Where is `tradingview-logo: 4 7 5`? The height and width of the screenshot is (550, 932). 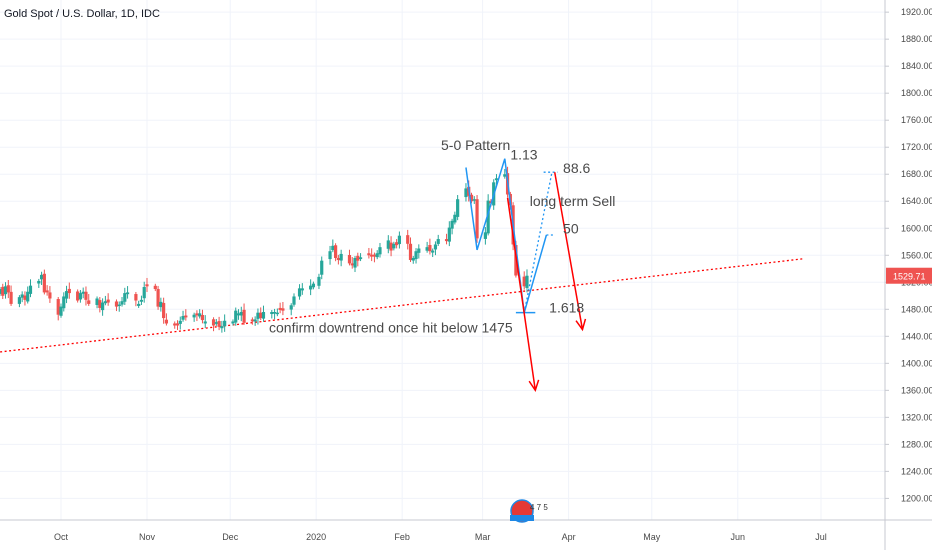
tradingview-logo: 4 7 5 is located at coordinates (529, 511).